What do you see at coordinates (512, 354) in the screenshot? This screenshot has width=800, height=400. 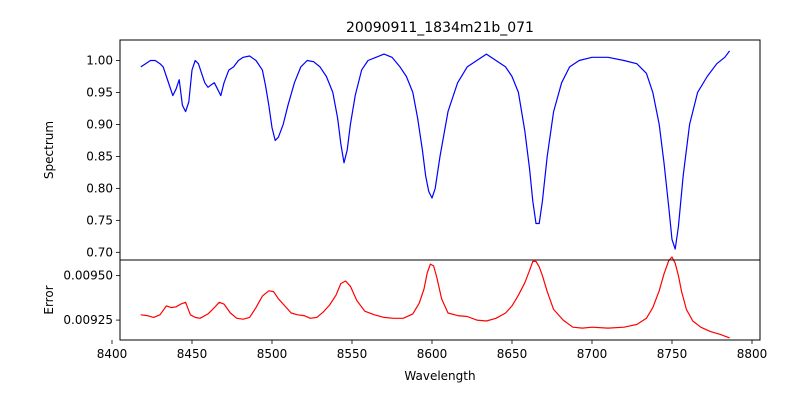 I see `x-tick-label: 8650` at bounding box center [512, 354].